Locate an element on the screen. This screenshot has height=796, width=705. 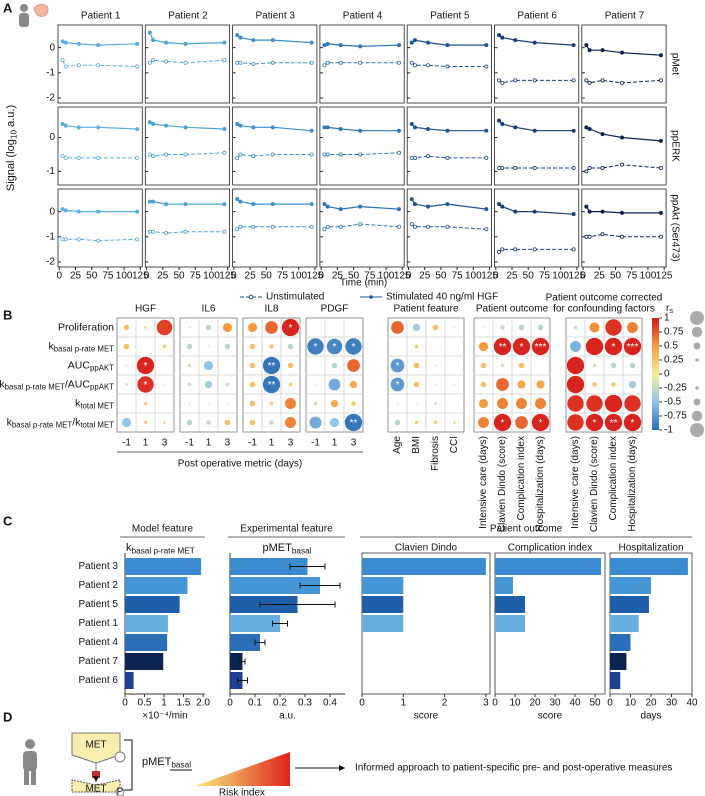
x-tick-label: 75 is located at coordinates (458, 276).